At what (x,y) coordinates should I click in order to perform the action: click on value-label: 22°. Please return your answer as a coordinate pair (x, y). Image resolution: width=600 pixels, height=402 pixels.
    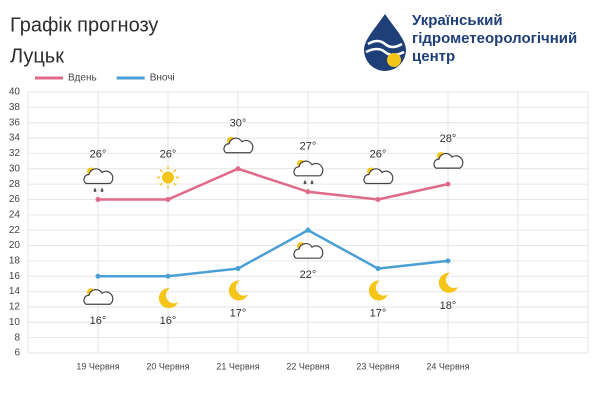
    Looking at the image, I should click on (308, 275).